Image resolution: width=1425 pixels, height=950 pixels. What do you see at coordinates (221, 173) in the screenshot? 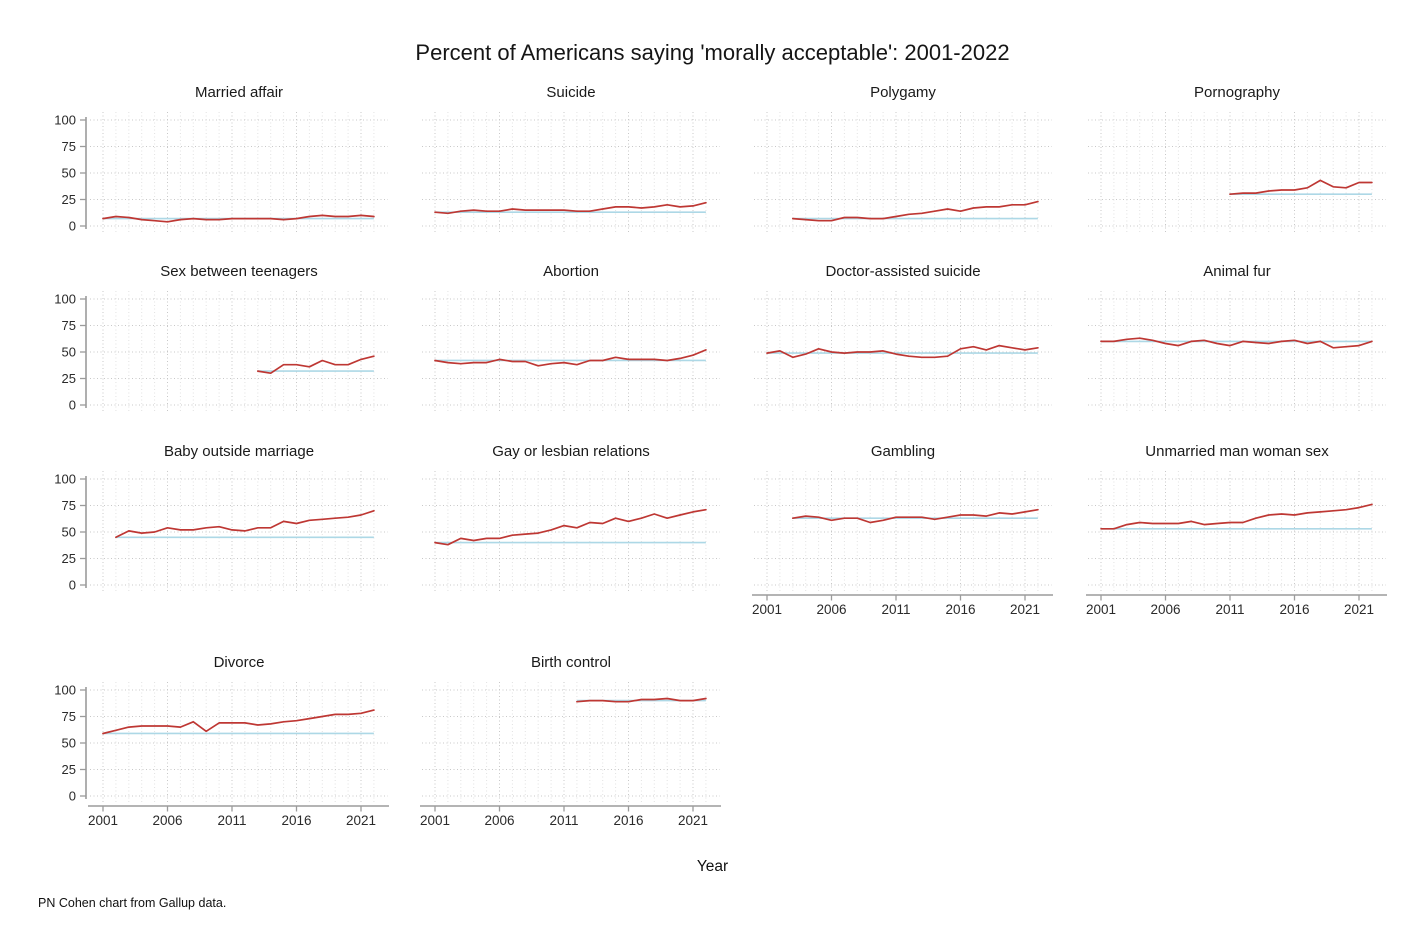
I see `facet-plot-married-affair: 0 25 50 75 100` at bounding box center [221, 173].